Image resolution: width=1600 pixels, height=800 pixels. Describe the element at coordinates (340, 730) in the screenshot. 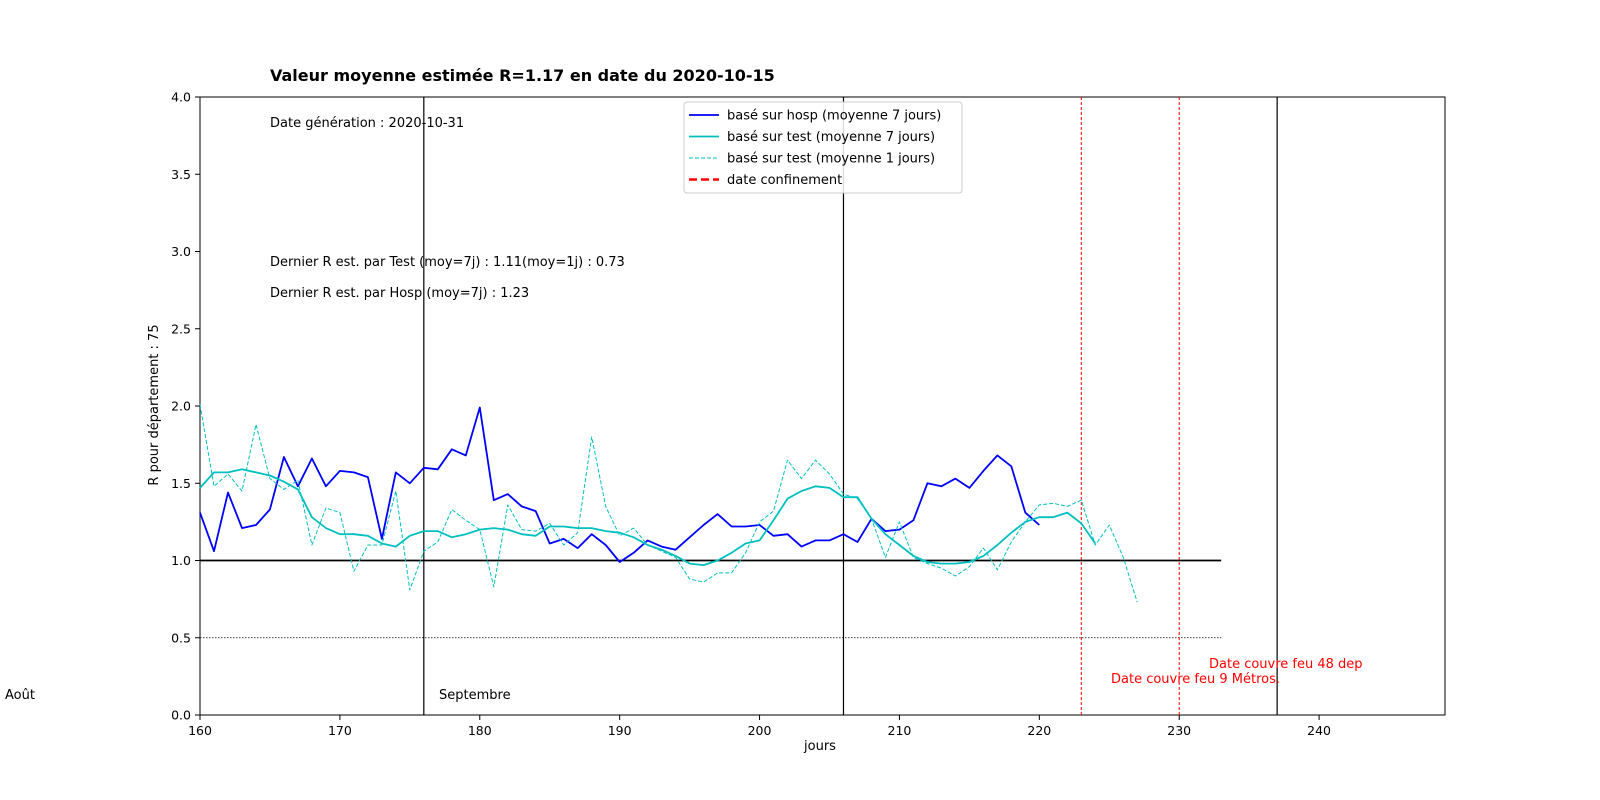

I see `x-tick-label: 170` at that location.